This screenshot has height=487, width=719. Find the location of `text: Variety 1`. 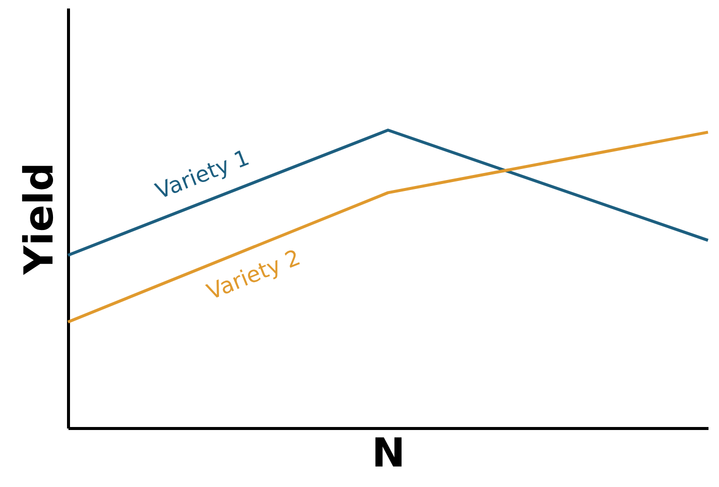

text: Variety 1 is located at coordinates (202, 175).